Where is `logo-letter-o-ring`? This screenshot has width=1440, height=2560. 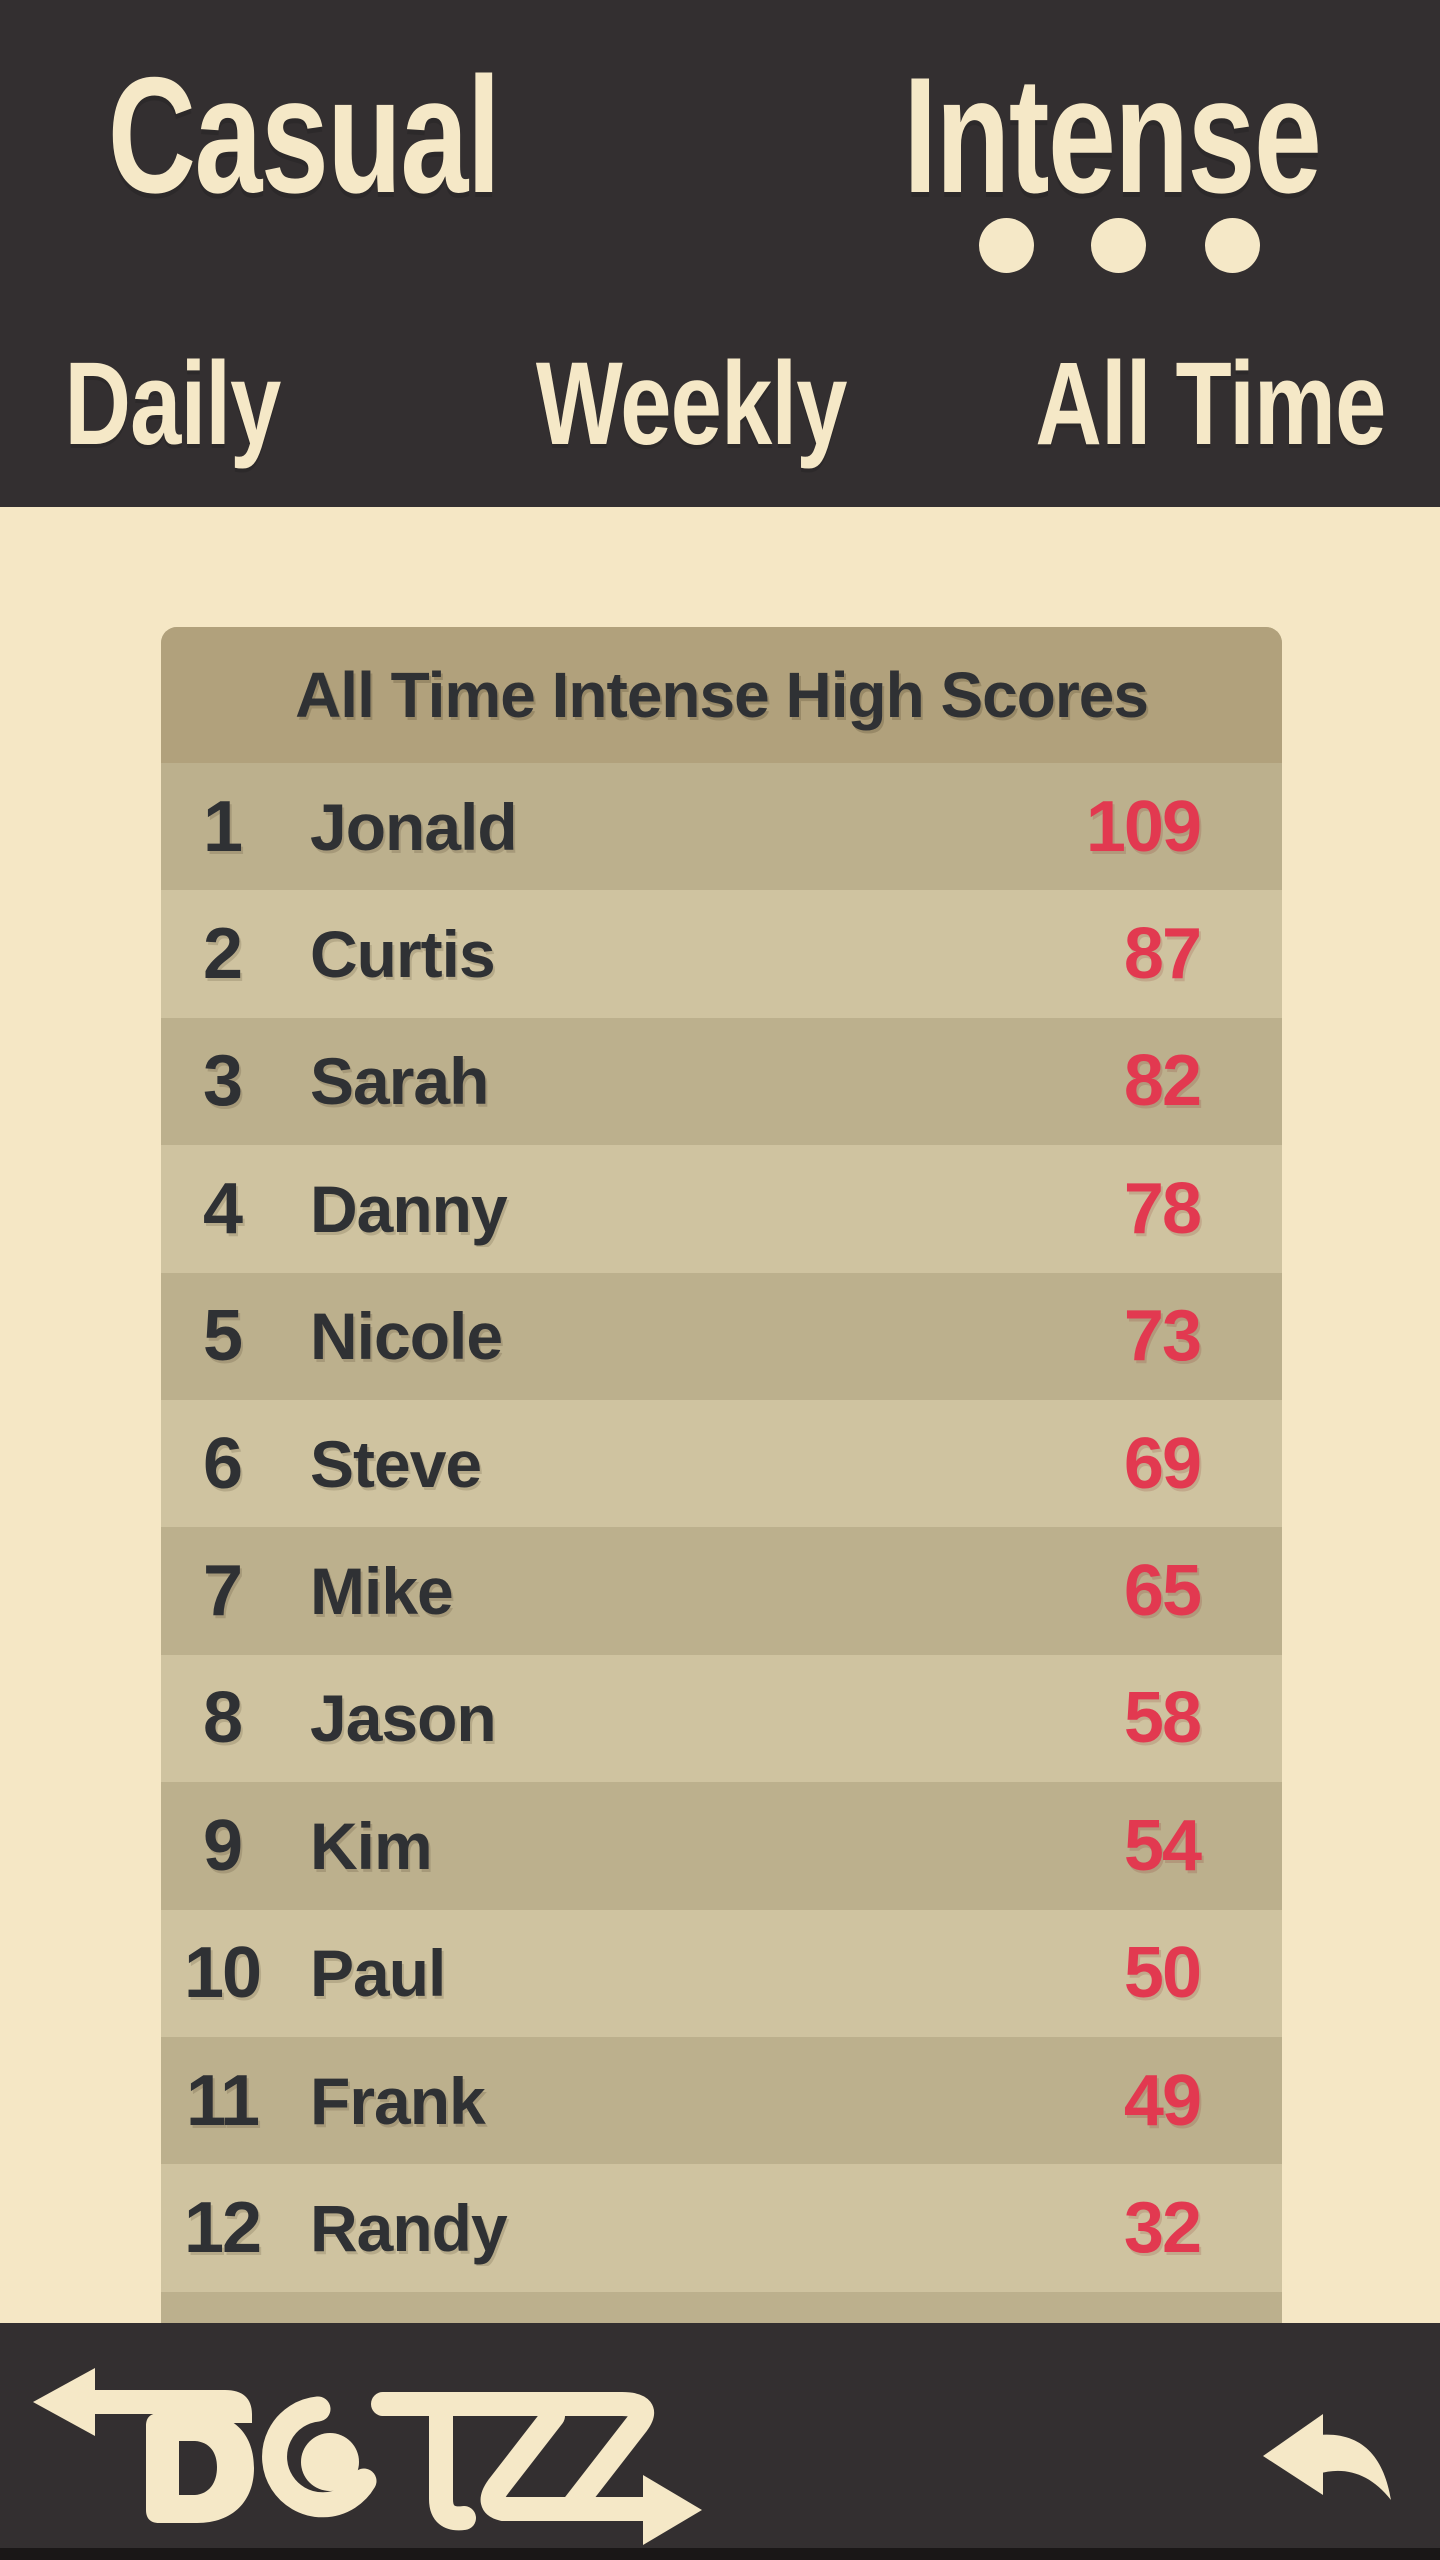
logo-letter-o-ring is located at coordinates (319, 2457).